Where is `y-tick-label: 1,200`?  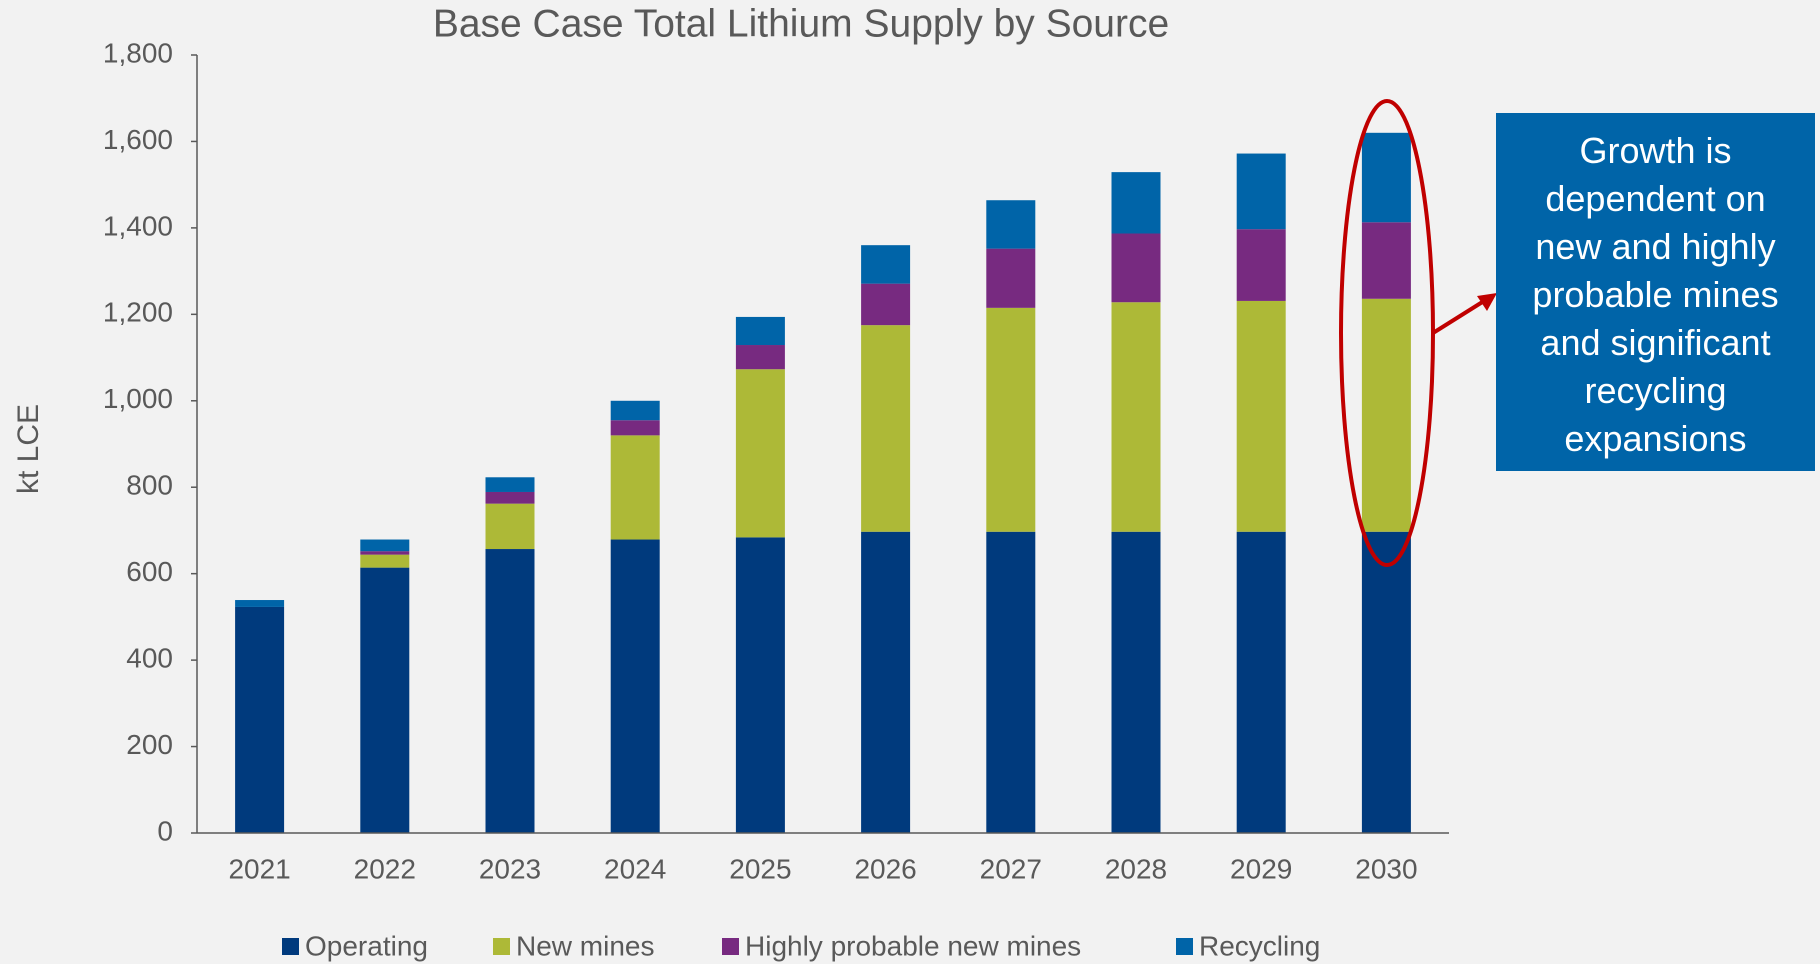
y-tick-label: 1,200 is located at coordinates (138, 312).